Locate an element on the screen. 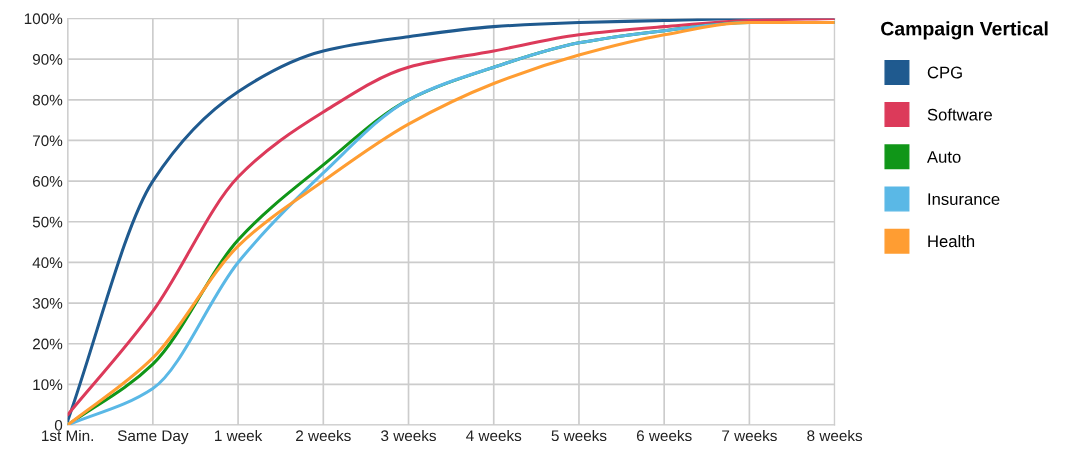 Image resolution: width=1091 pixels, height=462 pixels. y-tick-label: 80% is located at coordinates (47, 100).